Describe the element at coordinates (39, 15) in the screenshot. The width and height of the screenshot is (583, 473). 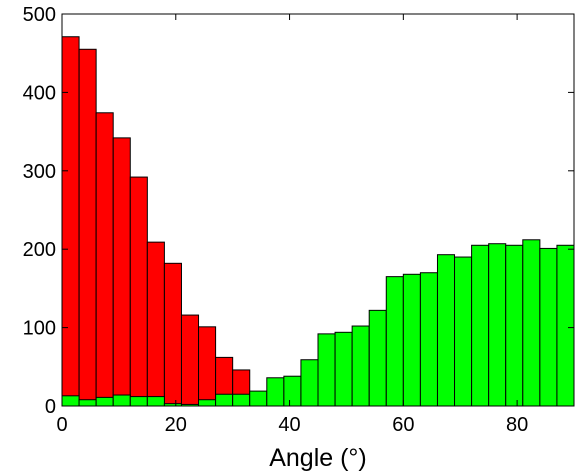
I see `y-tick-label-5: 500` at that location.